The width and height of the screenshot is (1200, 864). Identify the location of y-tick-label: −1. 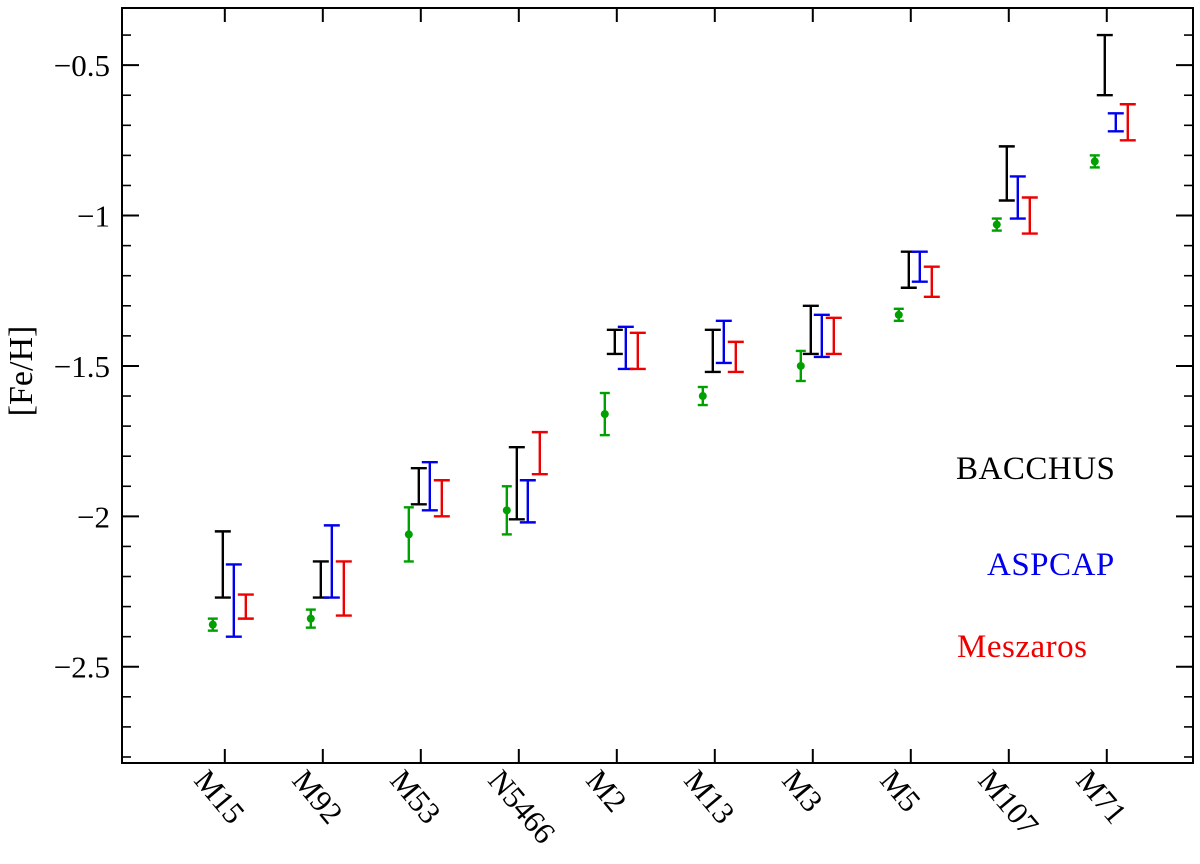
(93, 216).